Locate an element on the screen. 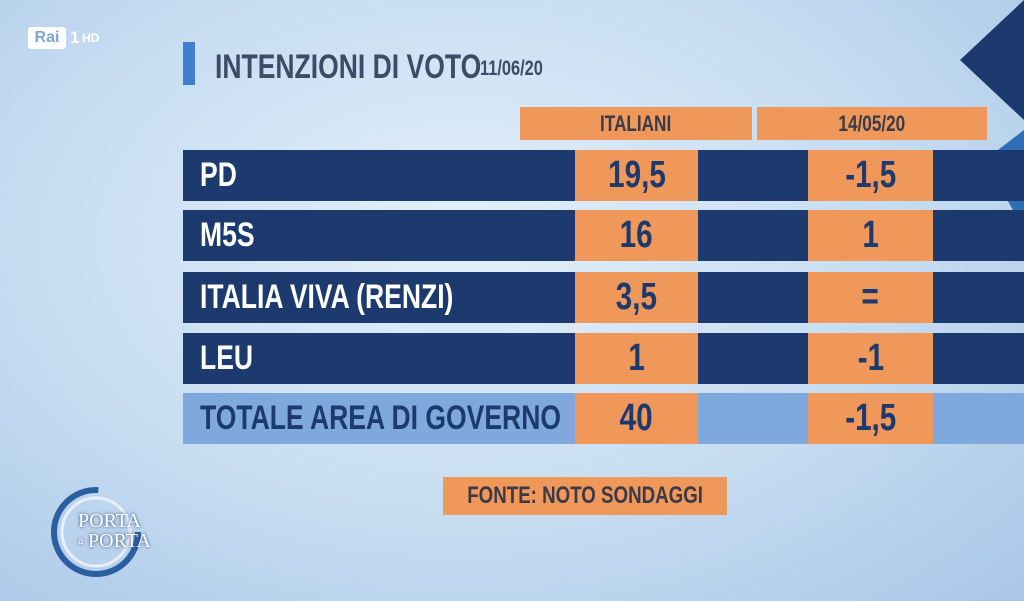 The image size is (1024, 601). value: 40 is located at coordinates (636, 418).